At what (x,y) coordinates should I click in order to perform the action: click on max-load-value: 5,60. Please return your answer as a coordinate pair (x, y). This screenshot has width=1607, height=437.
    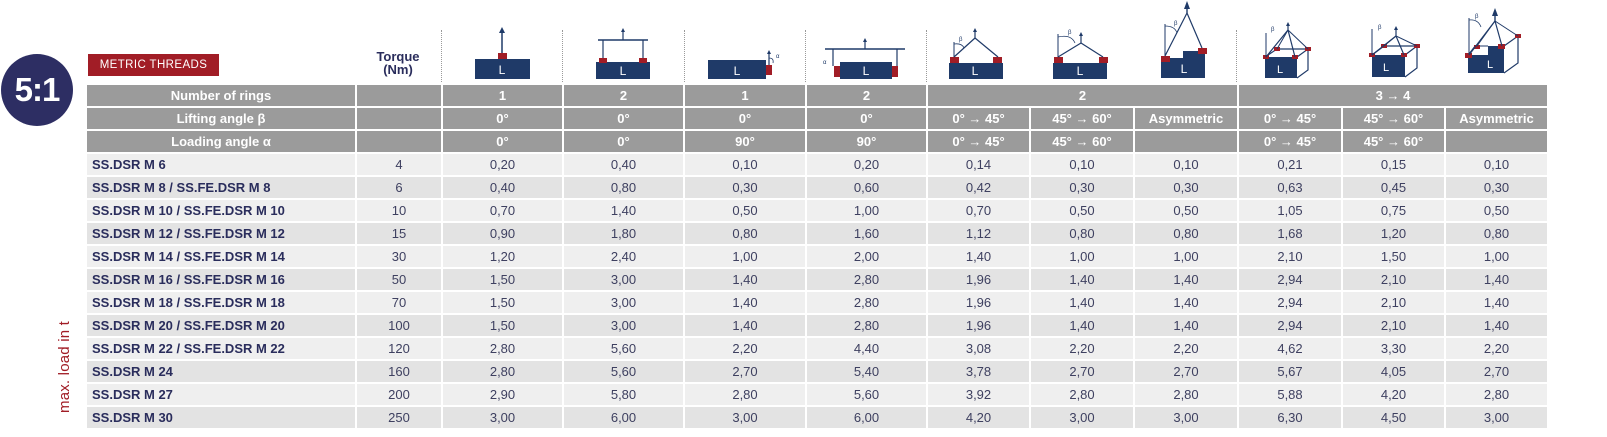
    Looking at the image, I should click on (866, 394).